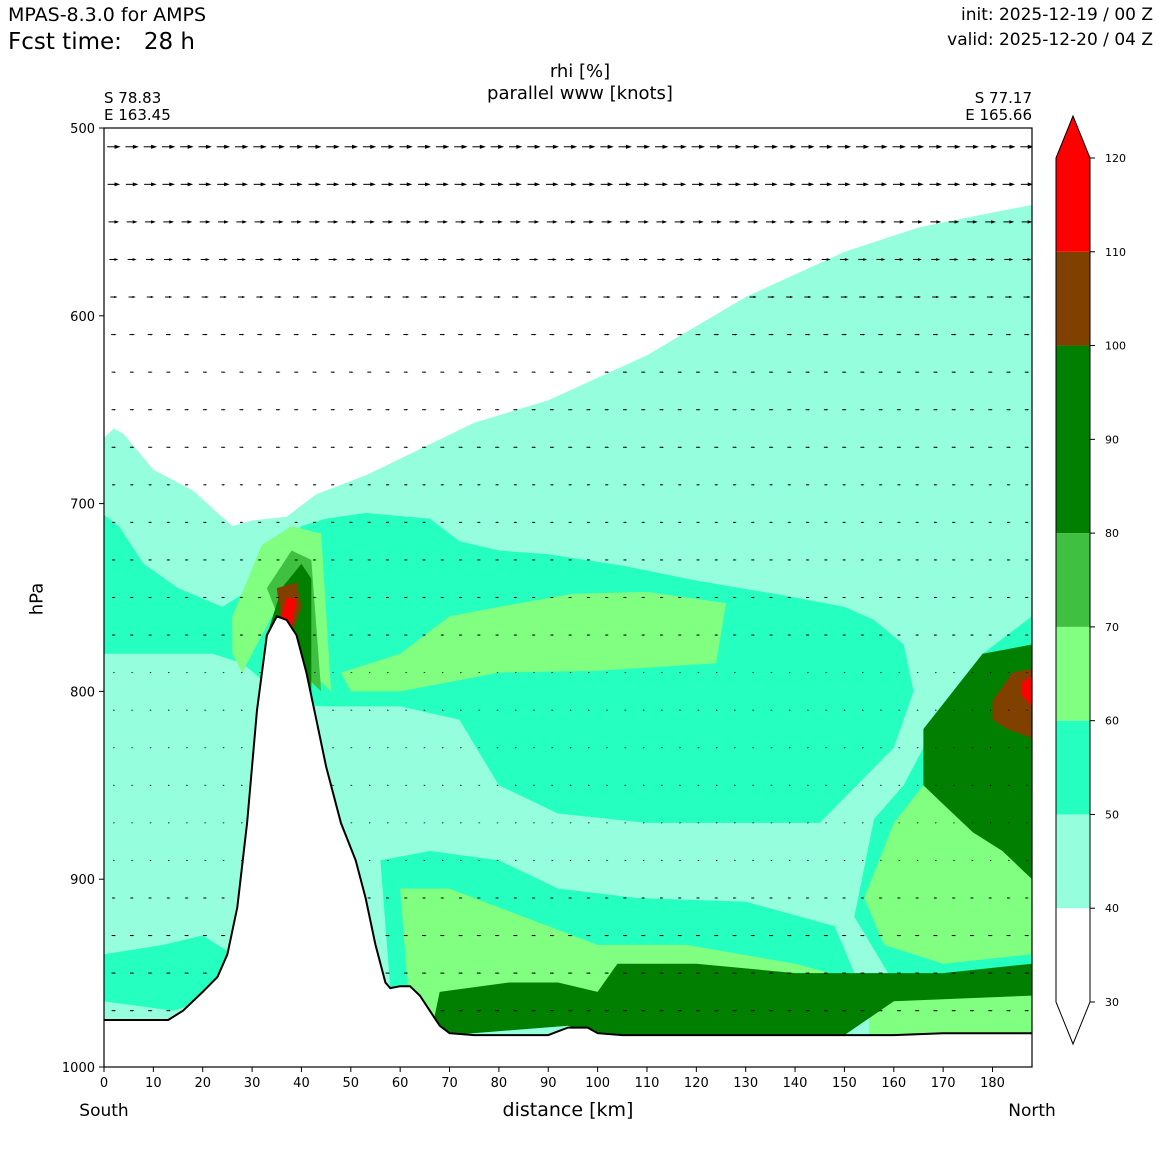 The image size is (1160, 1160). What do you see at coordinates (1112, 627) in the screenshot?
I see `colorbar-tick-label: 70` at bounding box center [1112, 627].